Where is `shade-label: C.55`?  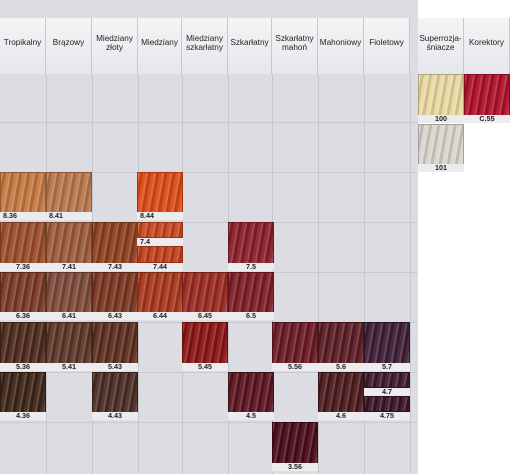
shade-label: C.55 is located at coordinates (487, 119).